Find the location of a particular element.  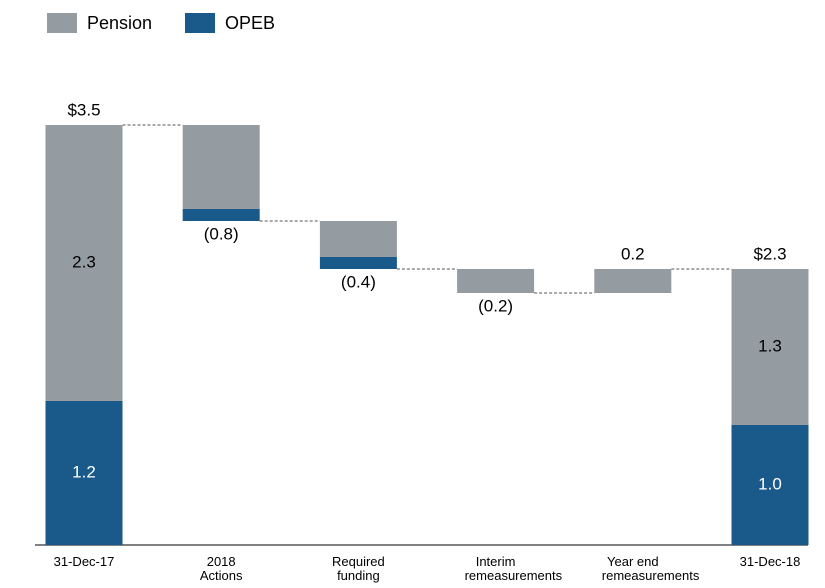

total-label: (0.4) is located at coordinates (358, 281).